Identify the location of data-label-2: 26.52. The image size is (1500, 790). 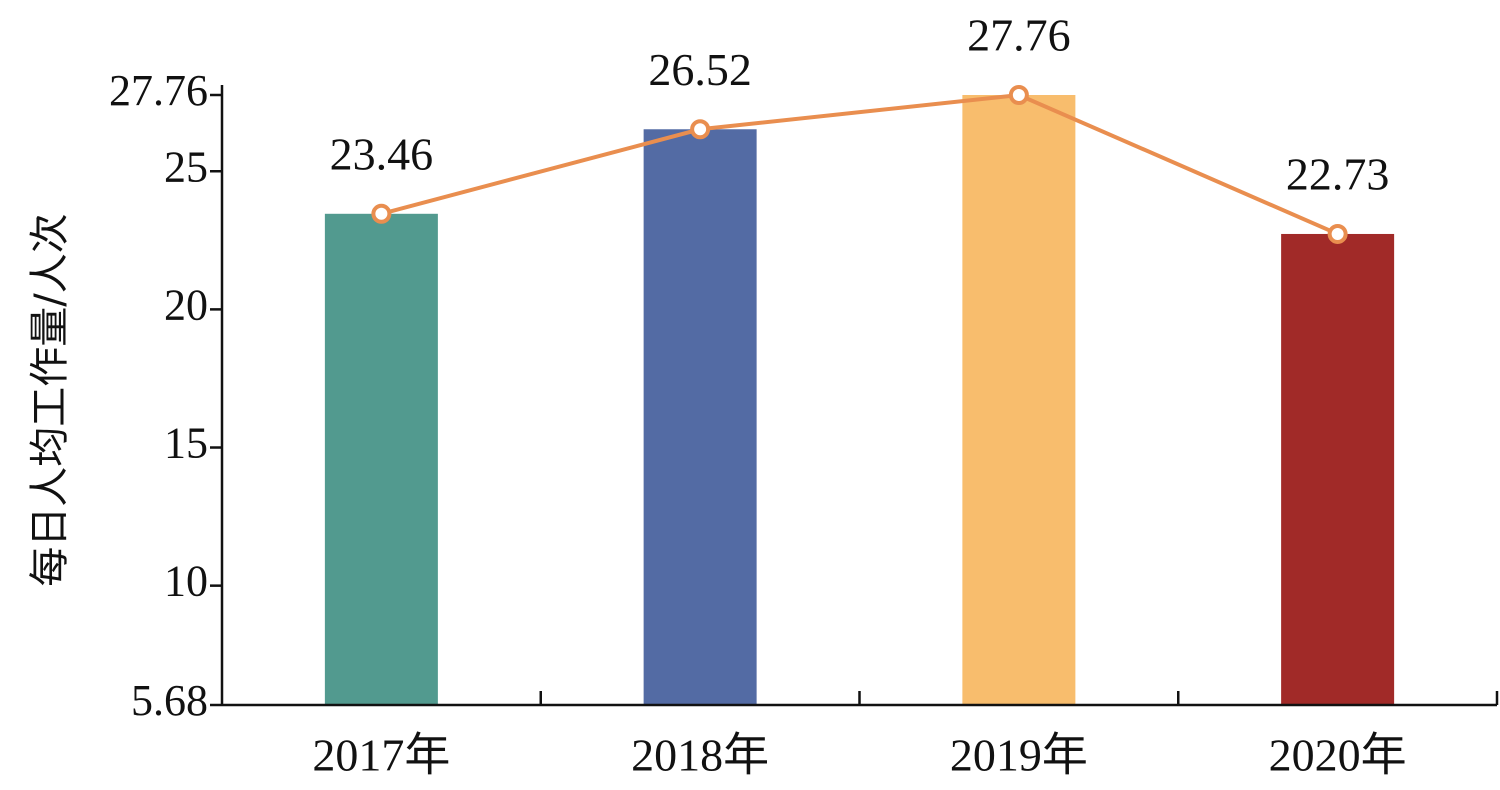
(700, 69).